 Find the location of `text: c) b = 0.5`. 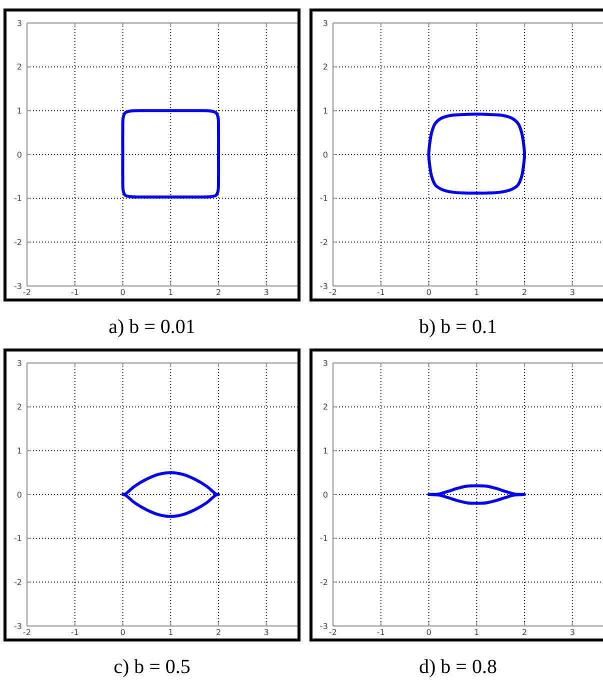

text: c) b = 0.5 is located at coordinates (152, 667).